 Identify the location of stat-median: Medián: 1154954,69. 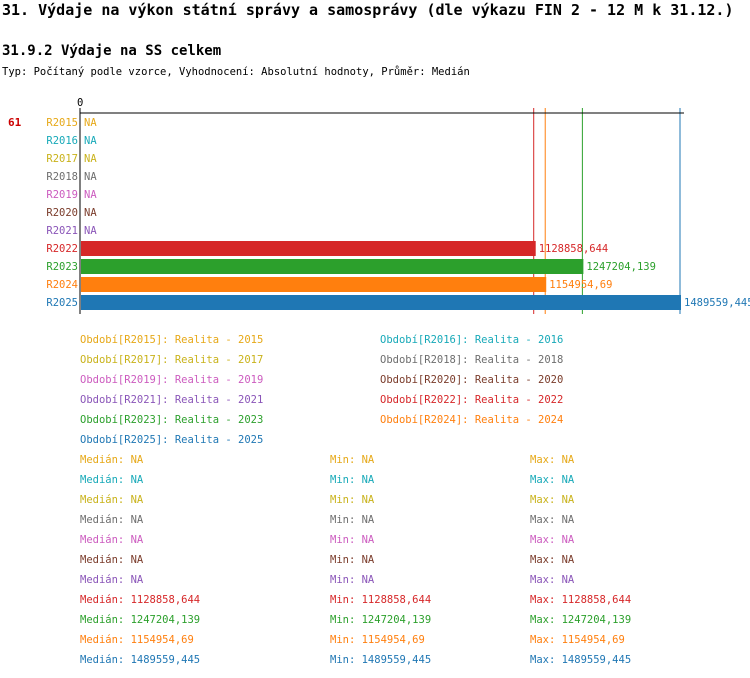
(137, 640).